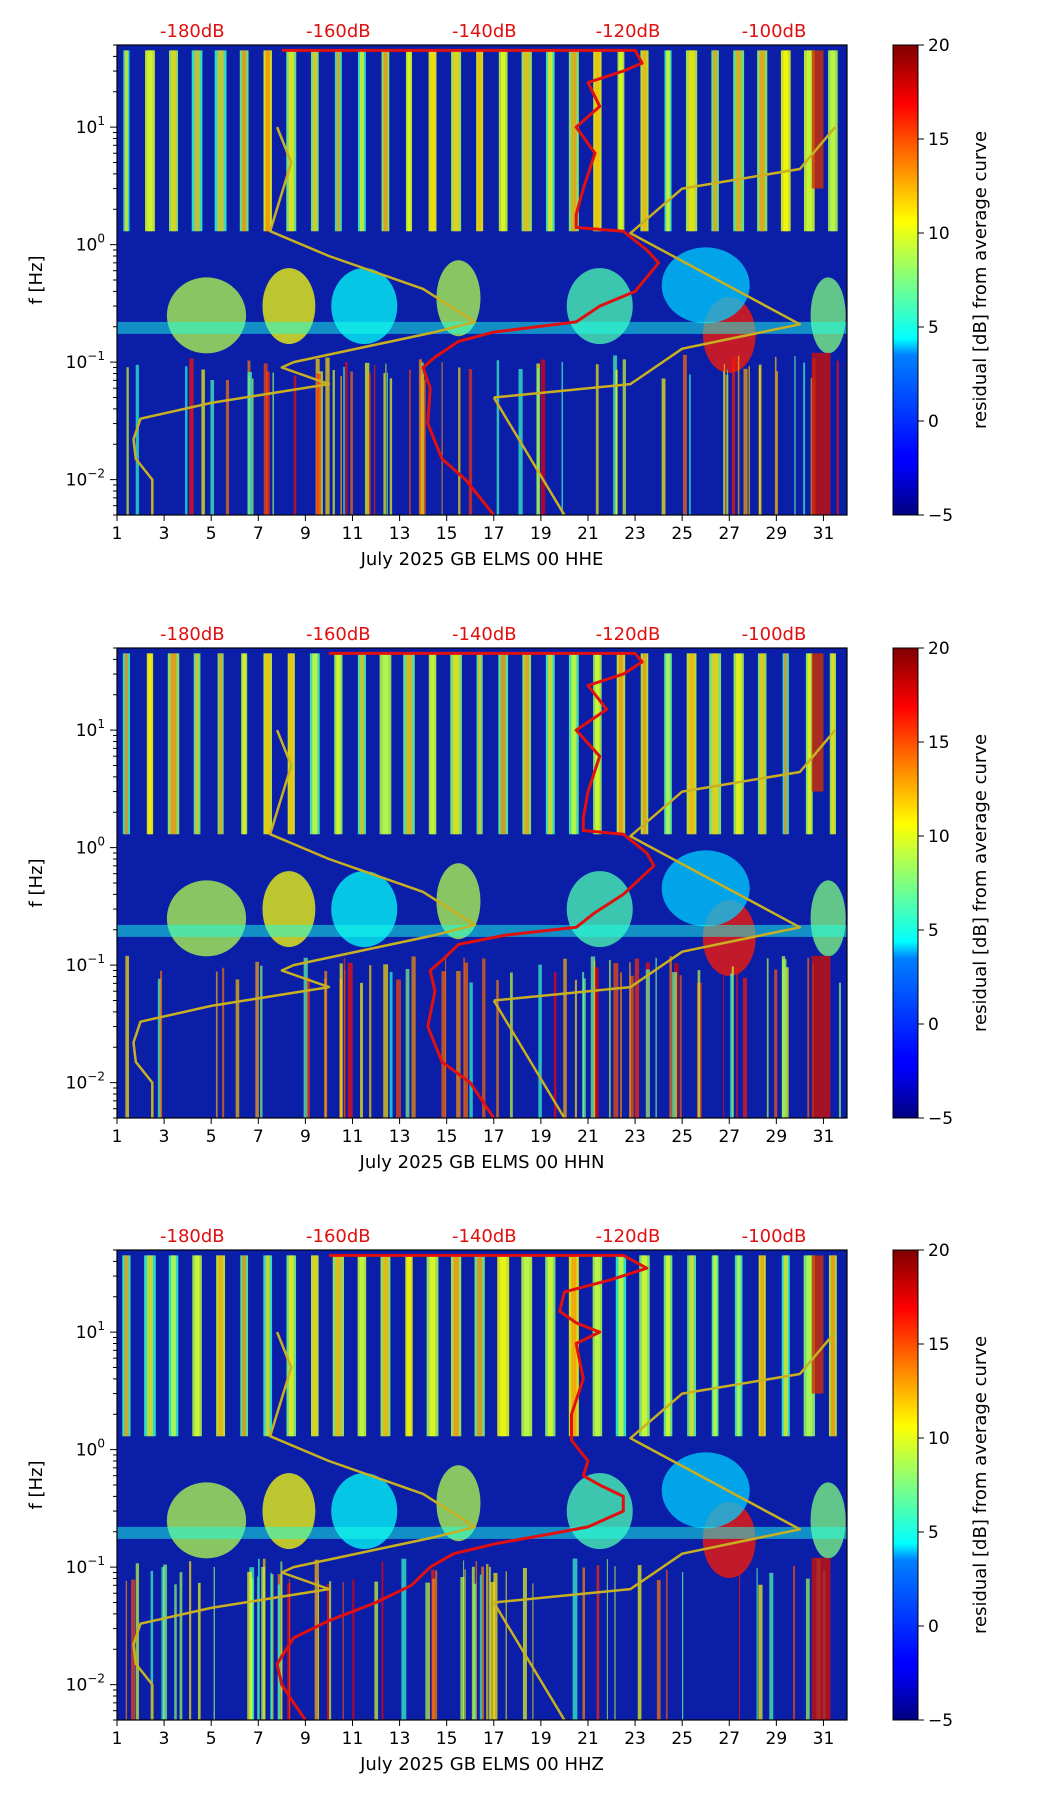 This screenshot has height=1806, width=1052. I want to click on colorbar-tick-label: 10, so click(939, 837).